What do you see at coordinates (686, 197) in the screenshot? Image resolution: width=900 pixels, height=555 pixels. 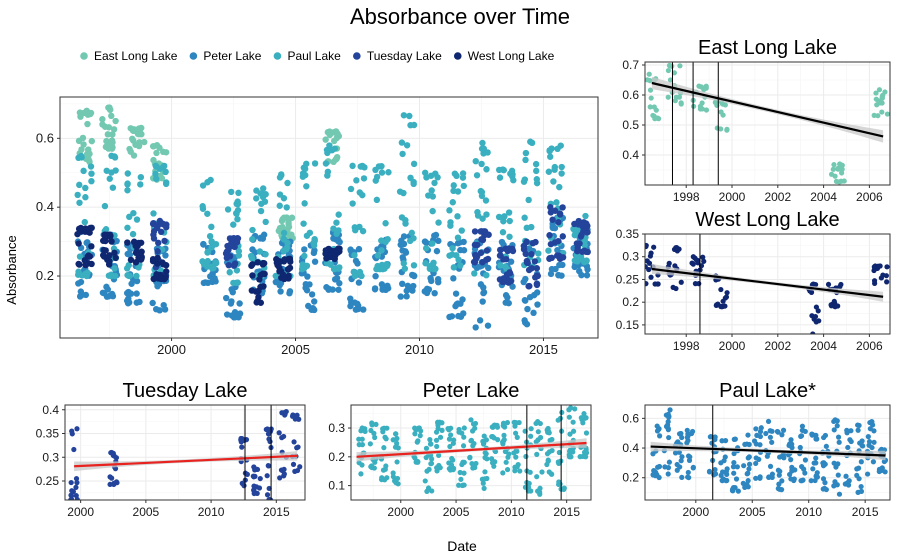 I see `x-tick-label: 1998` at bounding box center [686, 197].